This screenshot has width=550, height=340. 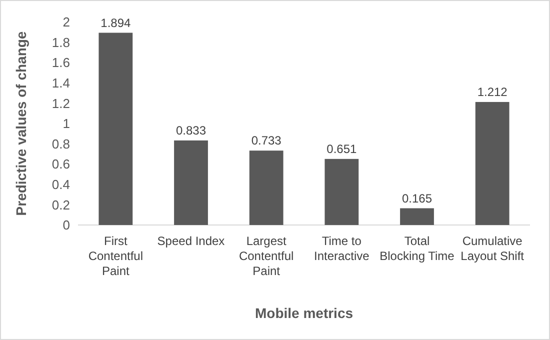 I want to click on y-tick-label: 0.6, so click(x=61, y=164).